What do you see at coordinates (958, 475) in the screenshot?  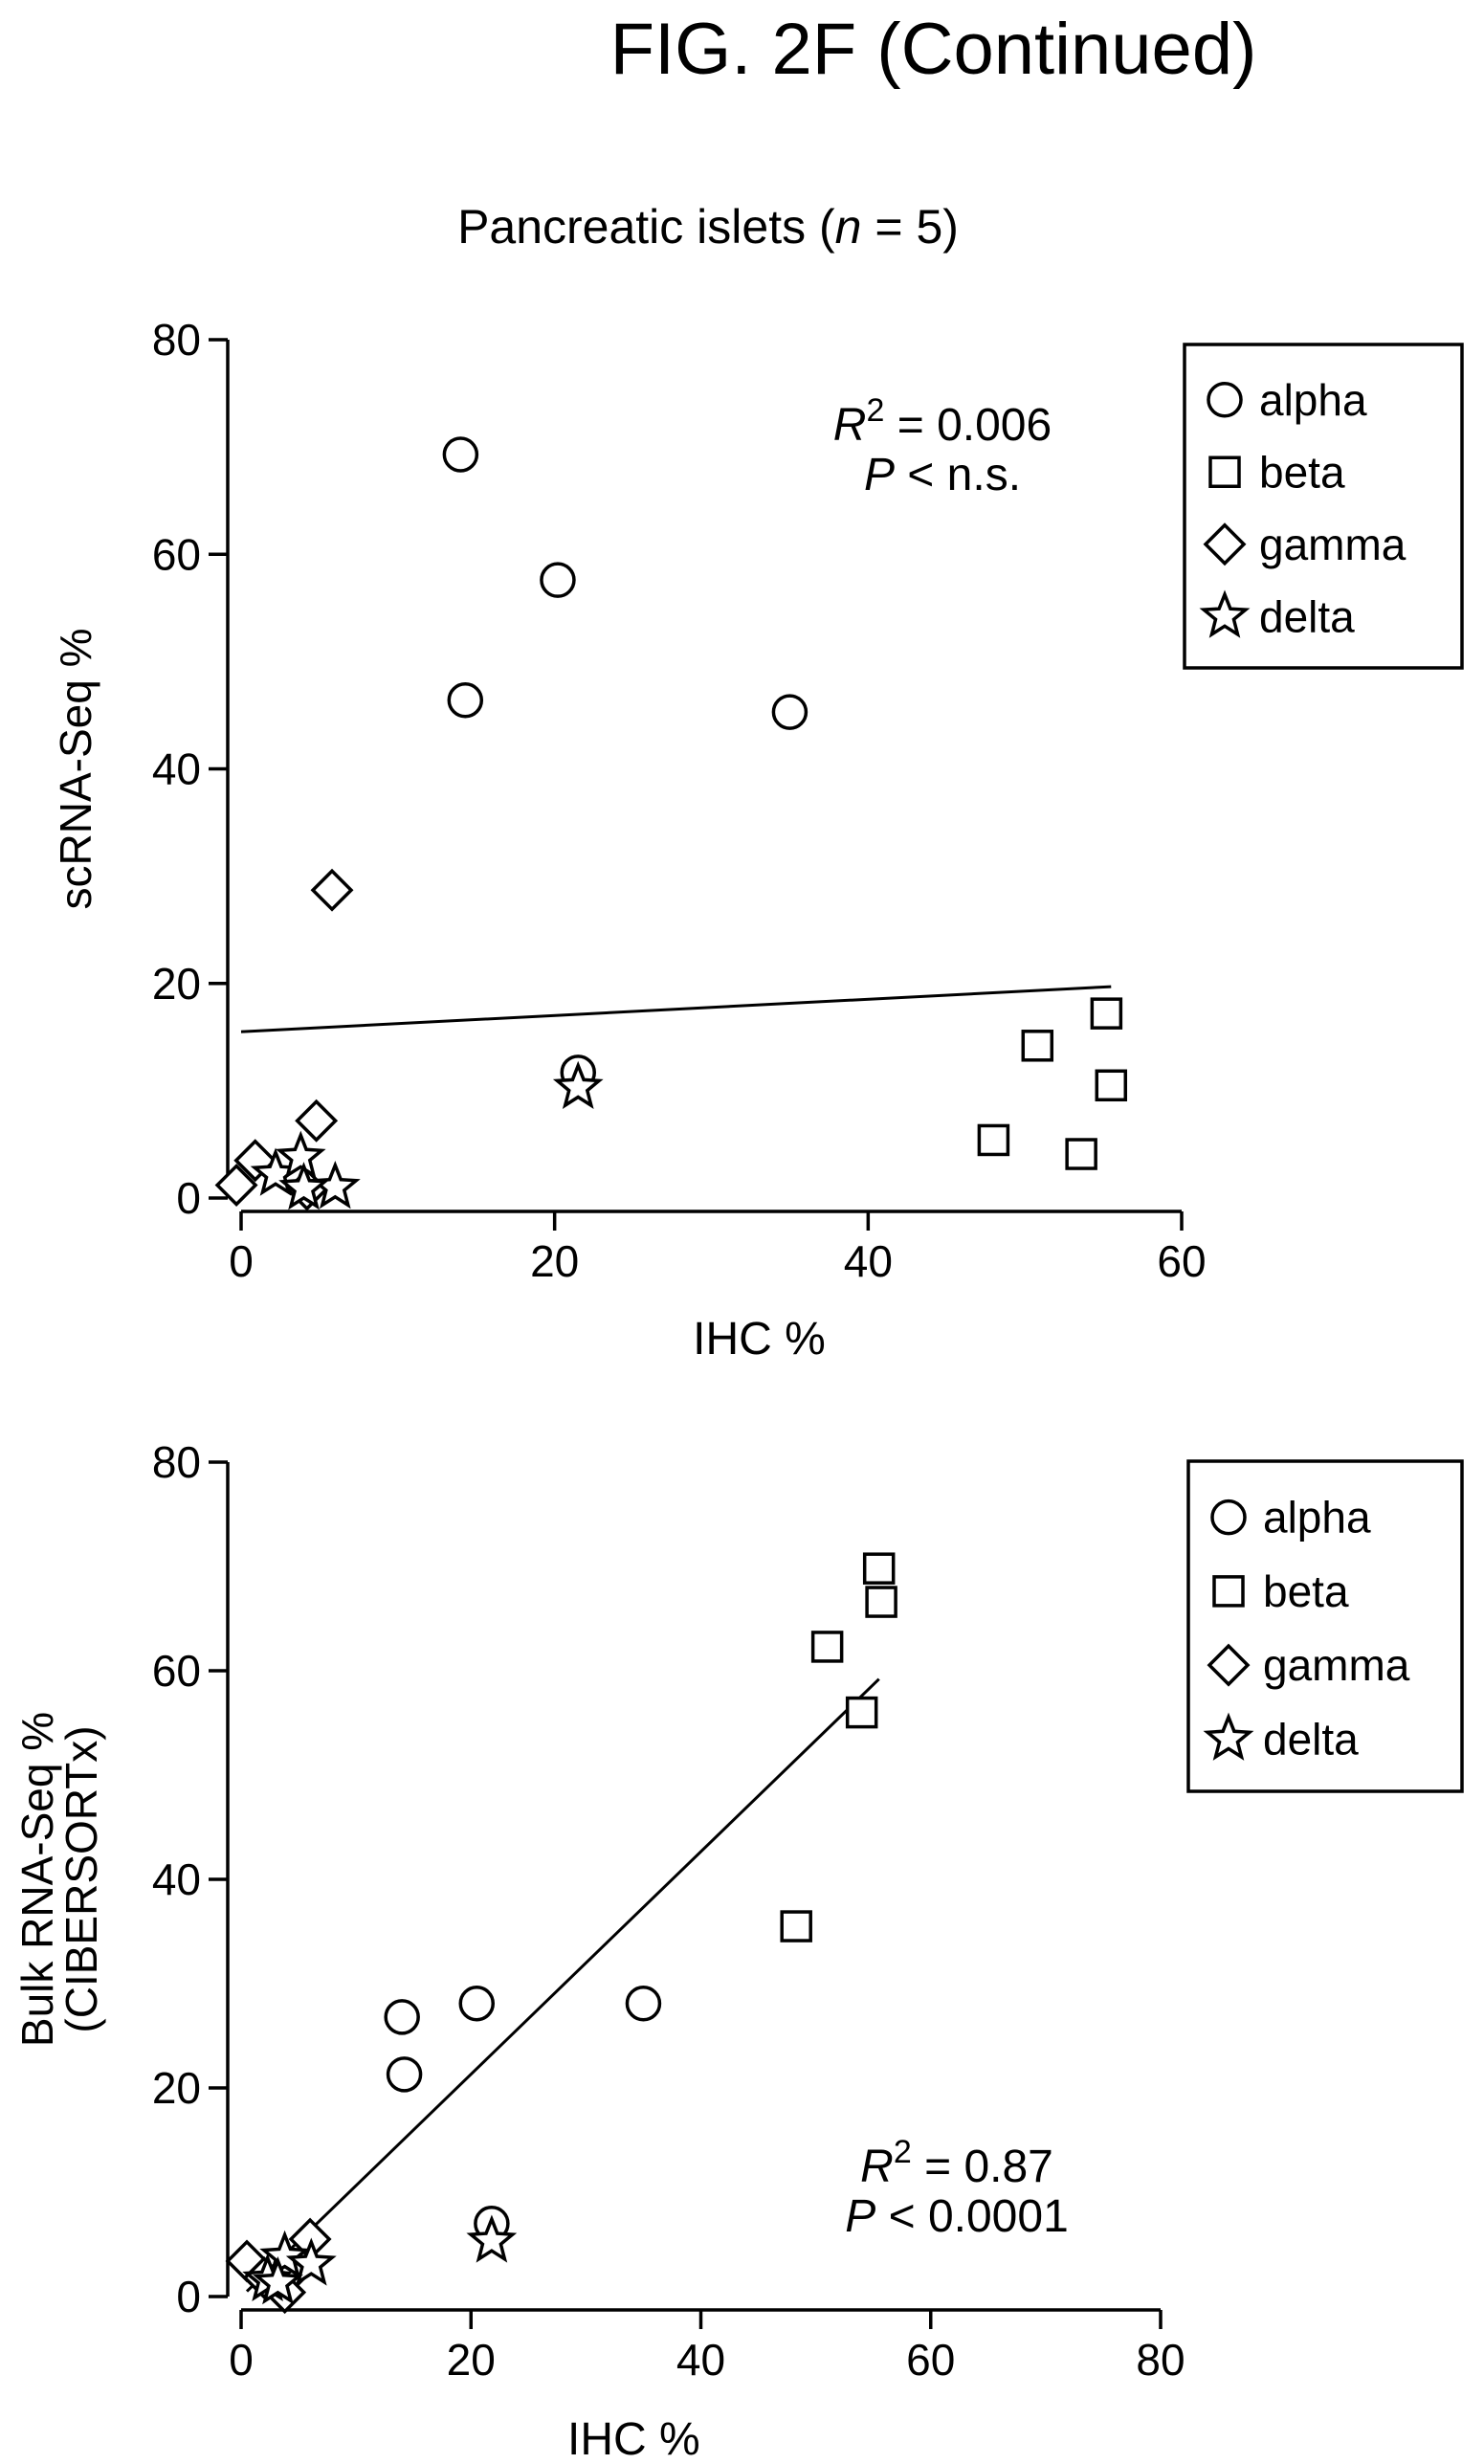 I see `p-value: < n.s.` at bounding box center [958, 475].